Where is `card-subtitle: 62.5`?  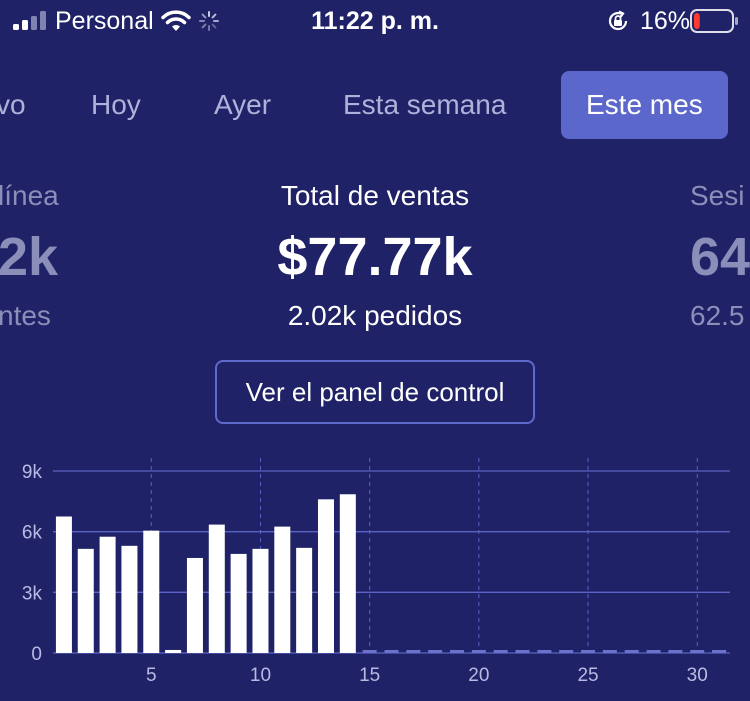 card-subtitle: 62.5 is located at coordinates (717, 315).